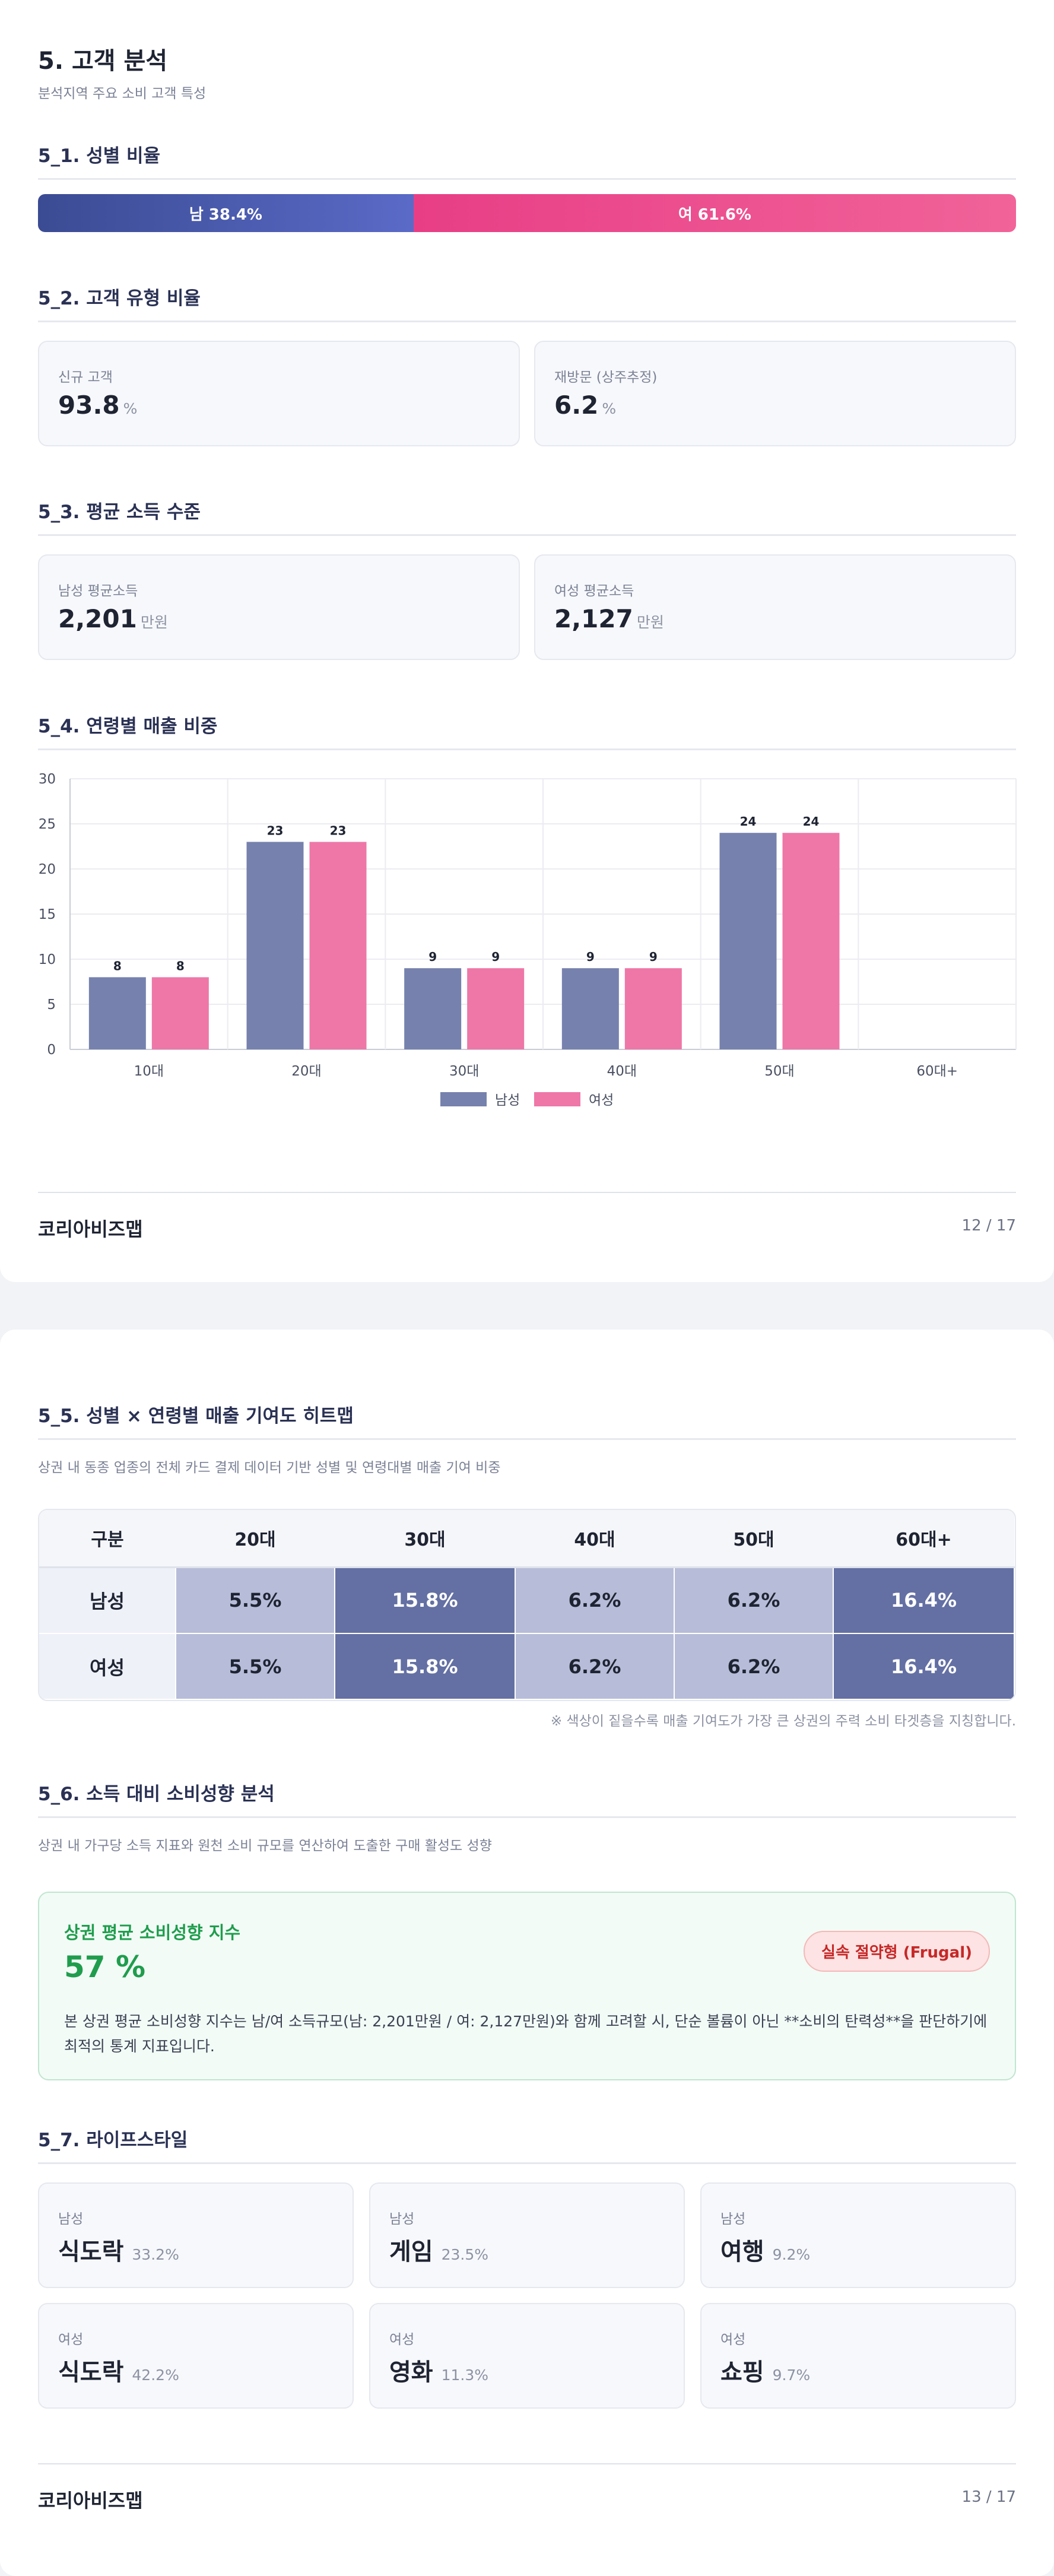  I want to click on propensity-heading: 5_6. 소득 대비 소비성향 분석, so click(156, 1794).